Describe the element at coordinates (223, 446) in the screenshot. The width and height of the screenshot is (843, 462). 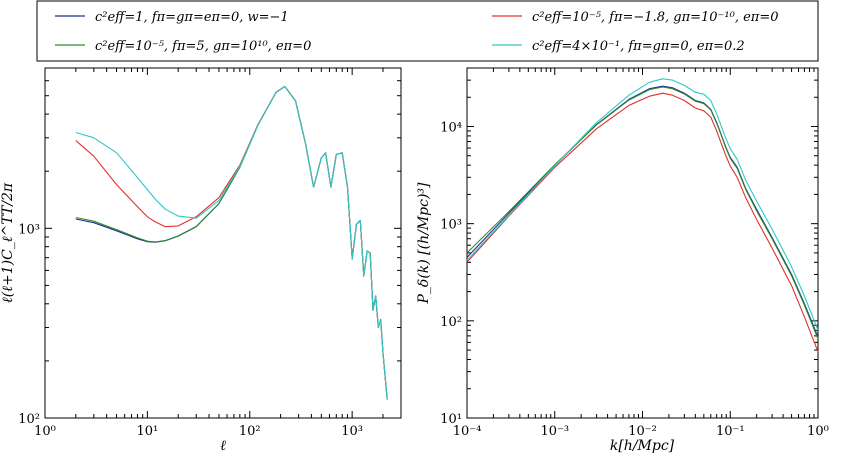
I see `chart0-xlabel: ℓ` at that location.